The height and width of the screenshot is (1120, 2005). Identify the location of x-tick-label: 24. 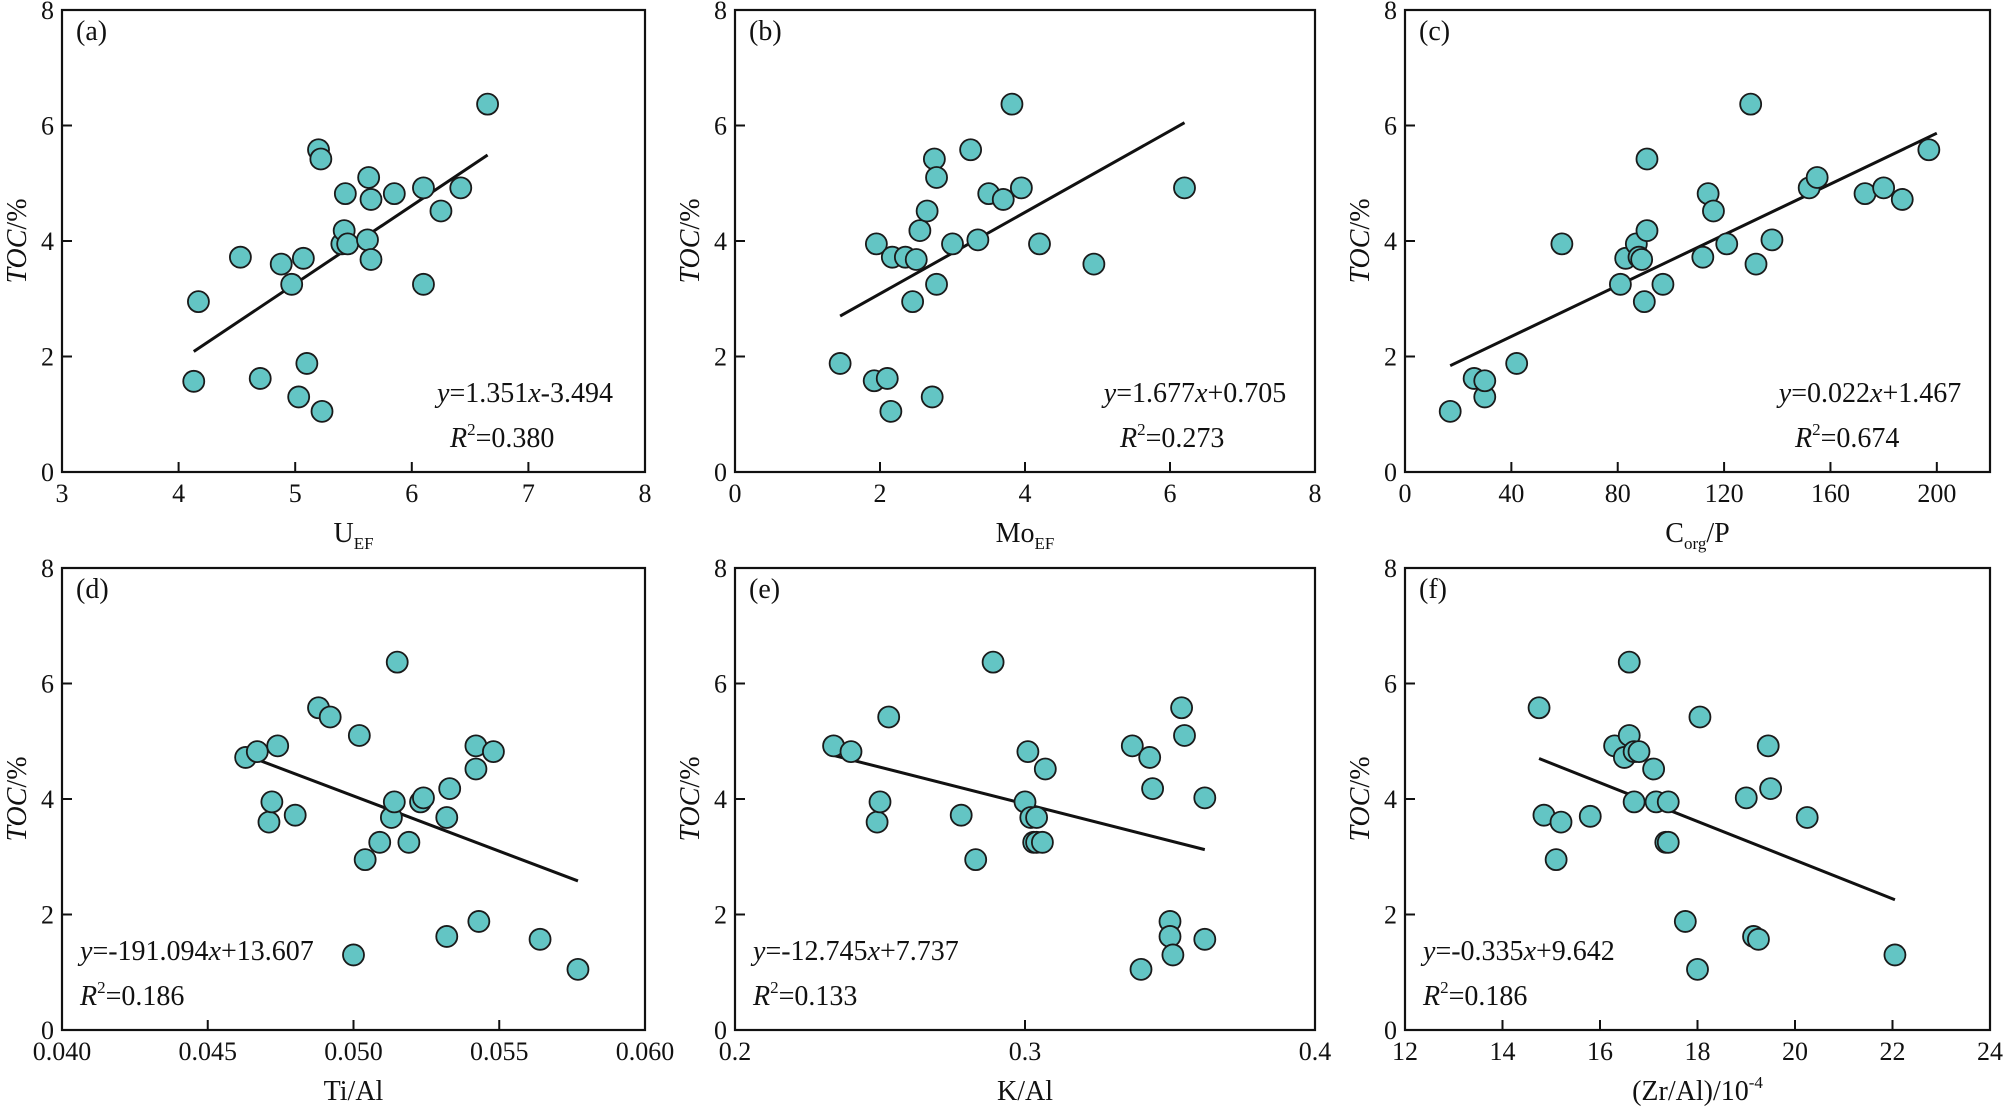
(1990, 1051).